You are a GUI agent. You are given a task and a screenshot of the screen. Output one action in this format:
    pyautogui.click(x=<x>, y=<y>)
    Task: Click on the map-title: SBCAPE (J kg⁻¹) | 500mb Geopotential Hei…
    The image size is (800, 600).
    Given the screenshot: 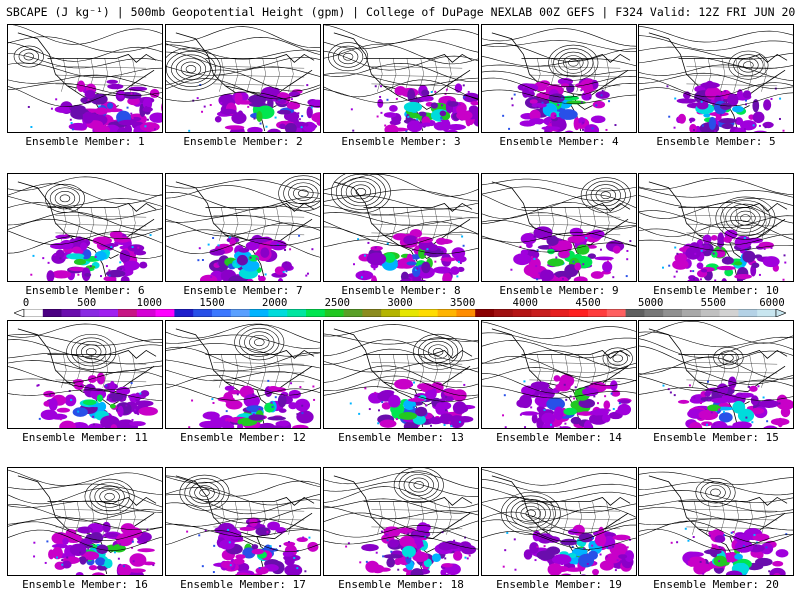 What is the action you would take?
    pyautogui.click(x=403, y=12)
    